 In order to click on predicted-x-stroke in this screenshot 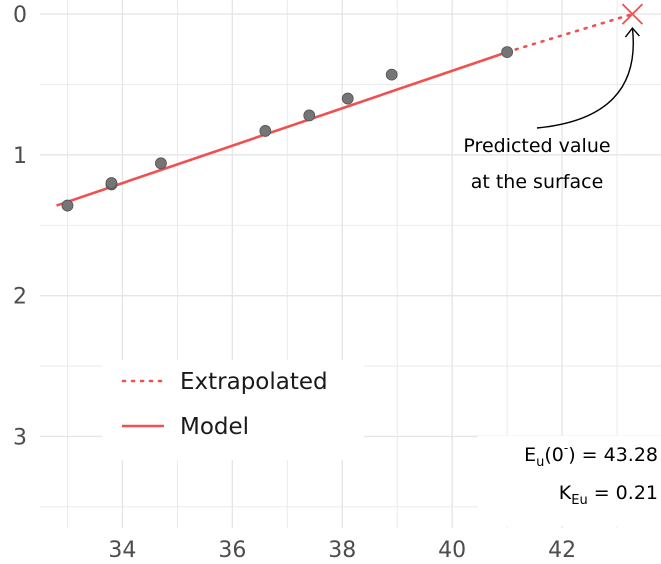, I will do `click(632, 14)`.